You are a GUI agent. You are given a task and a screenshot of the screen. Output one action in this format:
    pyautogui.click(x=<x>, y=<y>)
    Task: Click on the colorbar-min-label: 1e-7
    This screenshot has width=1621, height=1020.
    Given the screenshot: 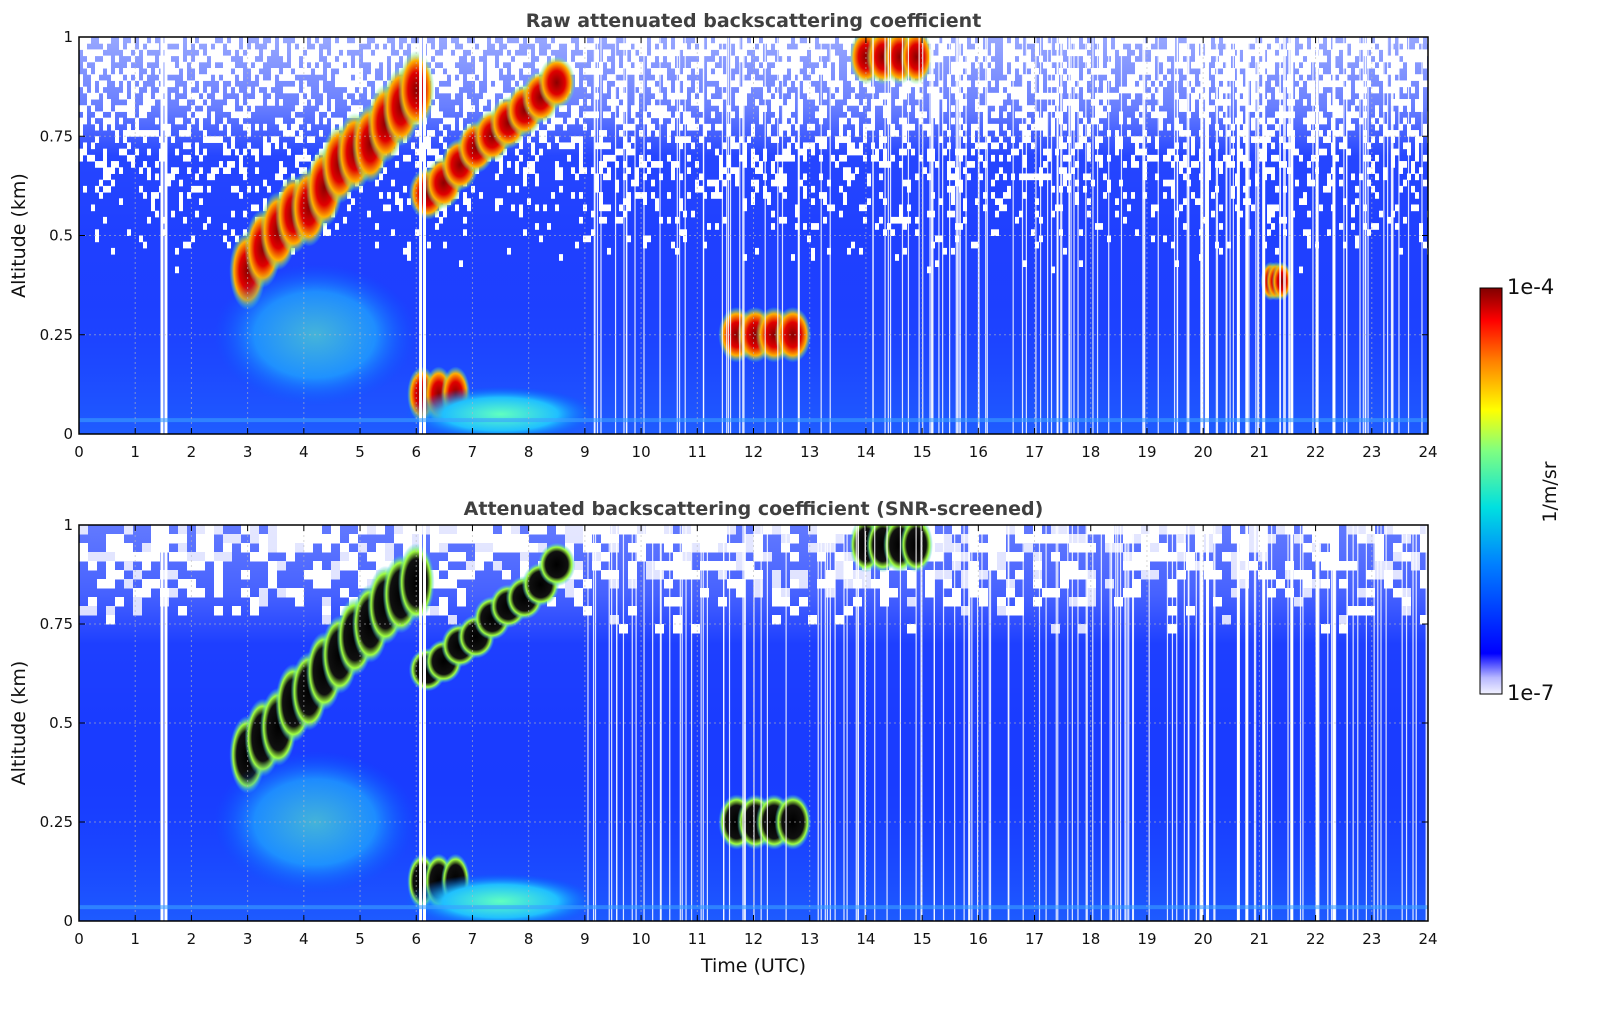 What is the action you would take?
    pyautogui.click(x=1530, y=693)
    